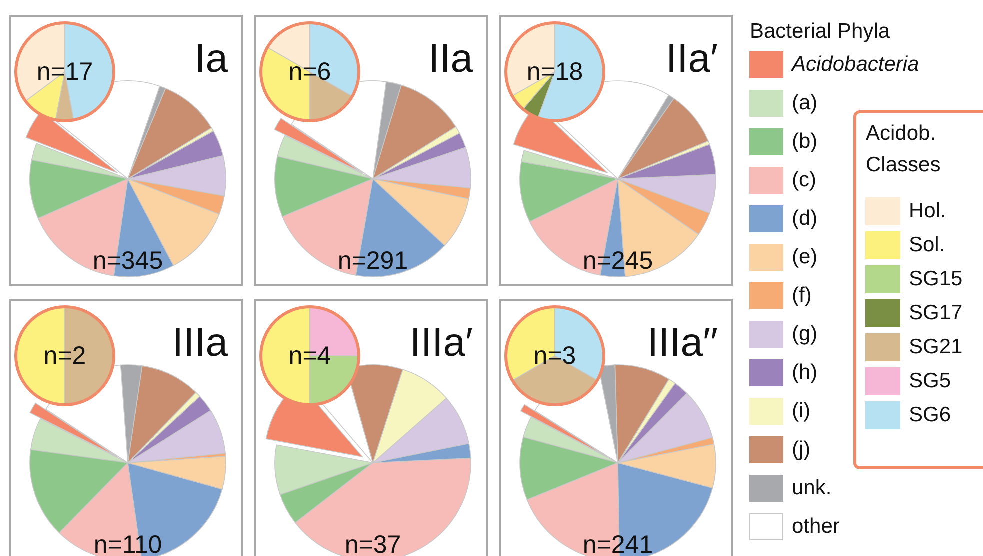 The height and width of the screenshot is (556, 983). Describe the element at coordinates (211, 59) in the screenshot. I see `chart-title: Ia` at that location.